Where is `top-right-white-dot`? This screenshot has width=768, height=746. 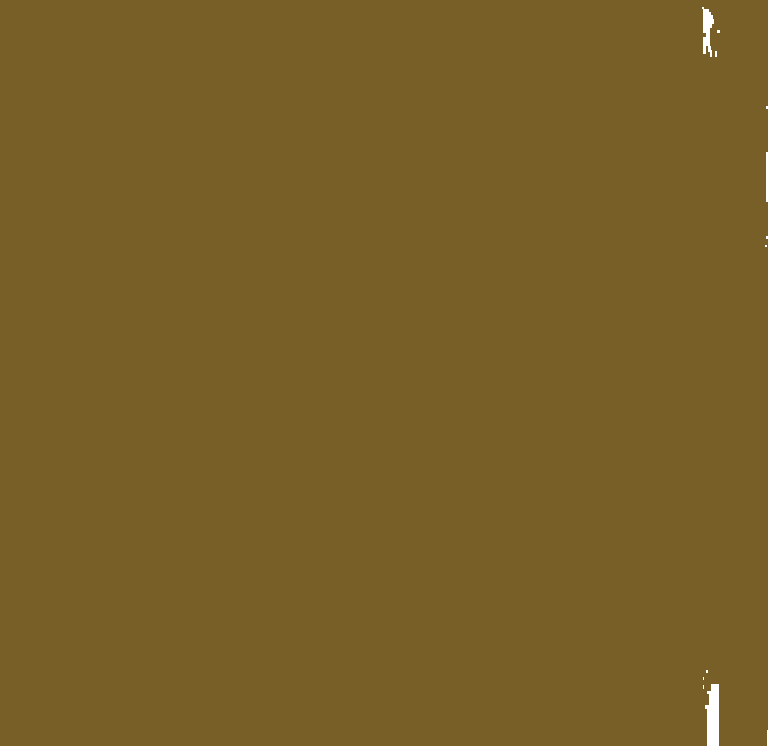
top-right-white-dot is located at coordinates (718, 31).